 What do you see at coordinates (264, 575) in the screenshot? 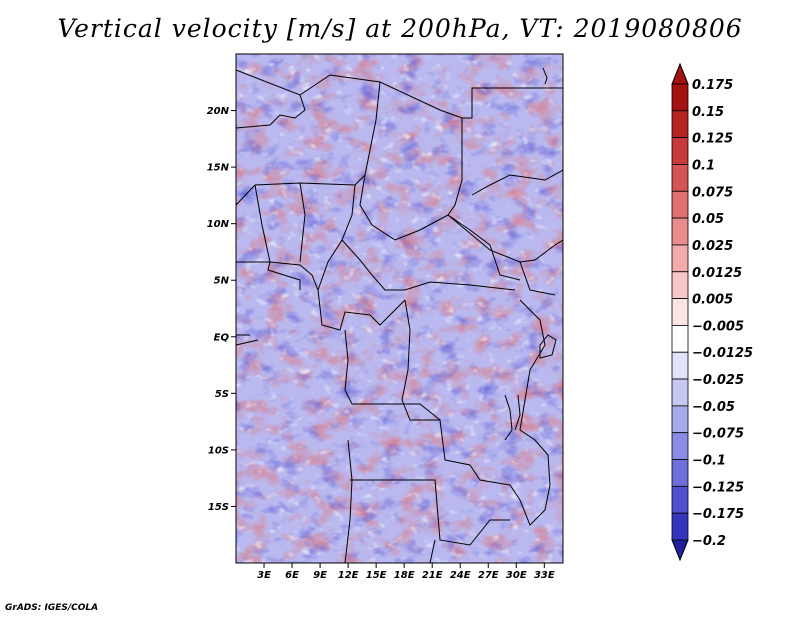
I see `lon-tick-label: 3E` at bounding box center [264, 575].